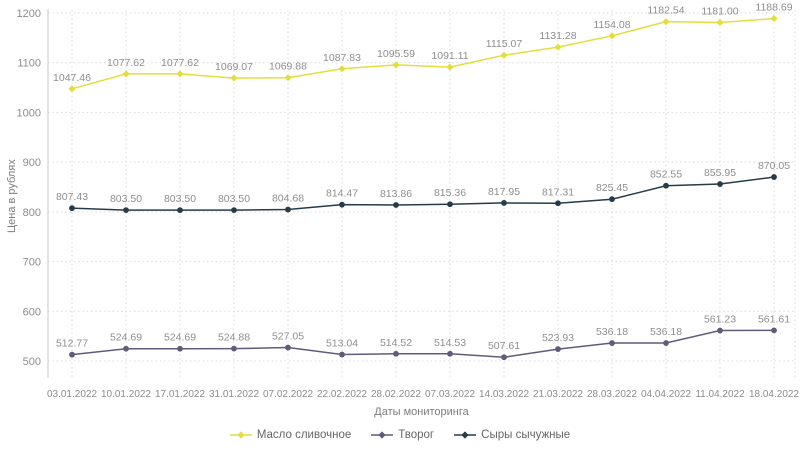  What do you see at coordinates (558, 394) in the screenshot?
I see `x-tick-label: 21.03.2022` at bounding box center [558, 394].